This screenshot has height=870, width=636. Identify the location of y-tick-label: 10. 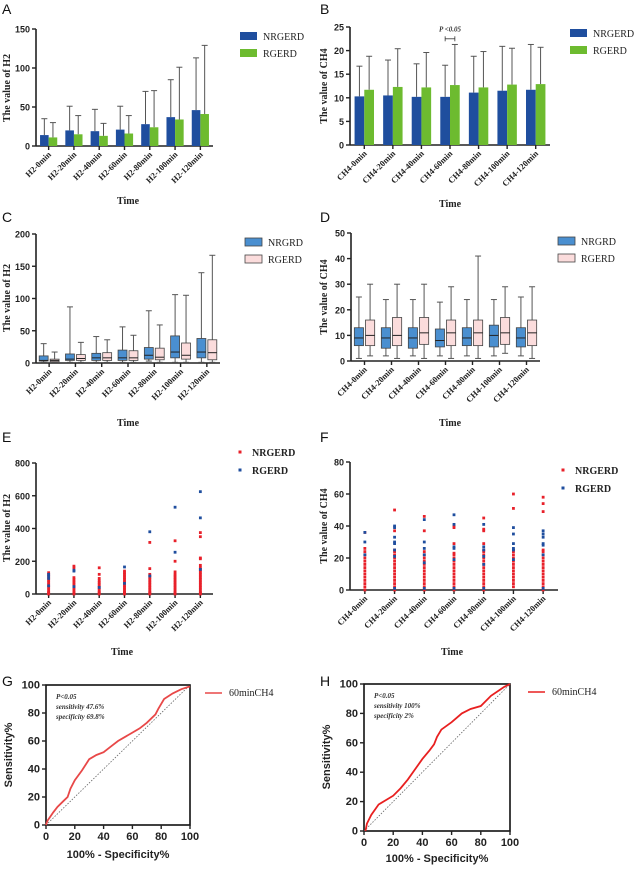
(339, 98).